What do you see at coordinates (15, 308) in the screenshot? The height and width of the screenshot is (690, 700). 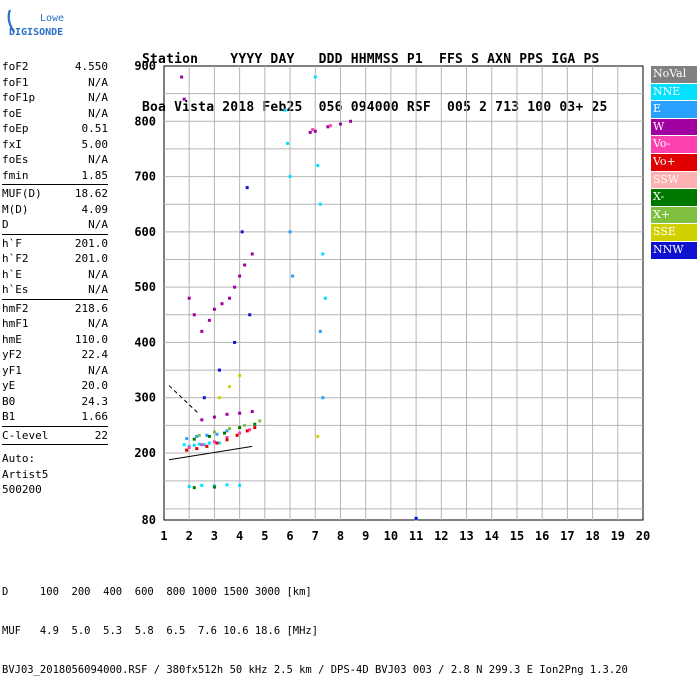 I see `param-key: hmF2` at bounding box center [15, 308].